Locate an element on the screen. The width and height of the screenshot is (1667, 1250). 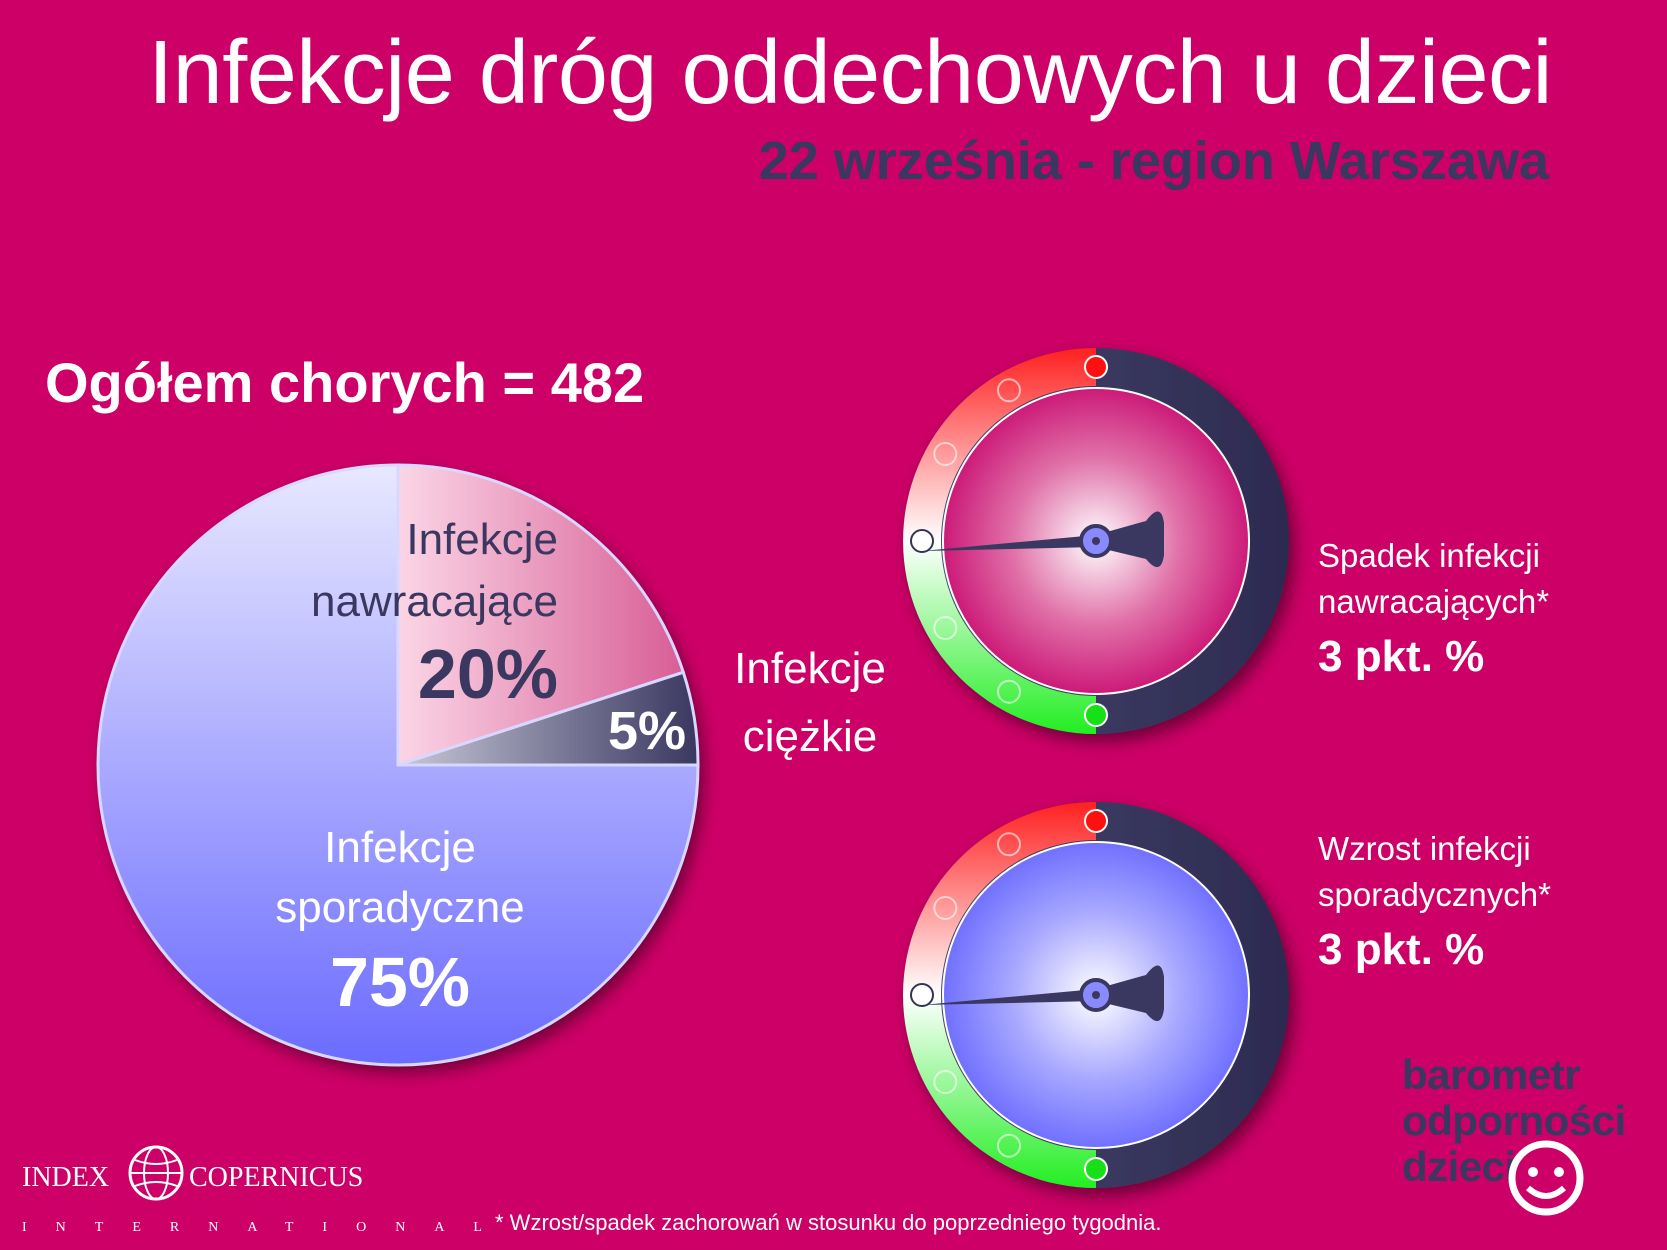
globe-icon is located at coordinates (156, 1173).